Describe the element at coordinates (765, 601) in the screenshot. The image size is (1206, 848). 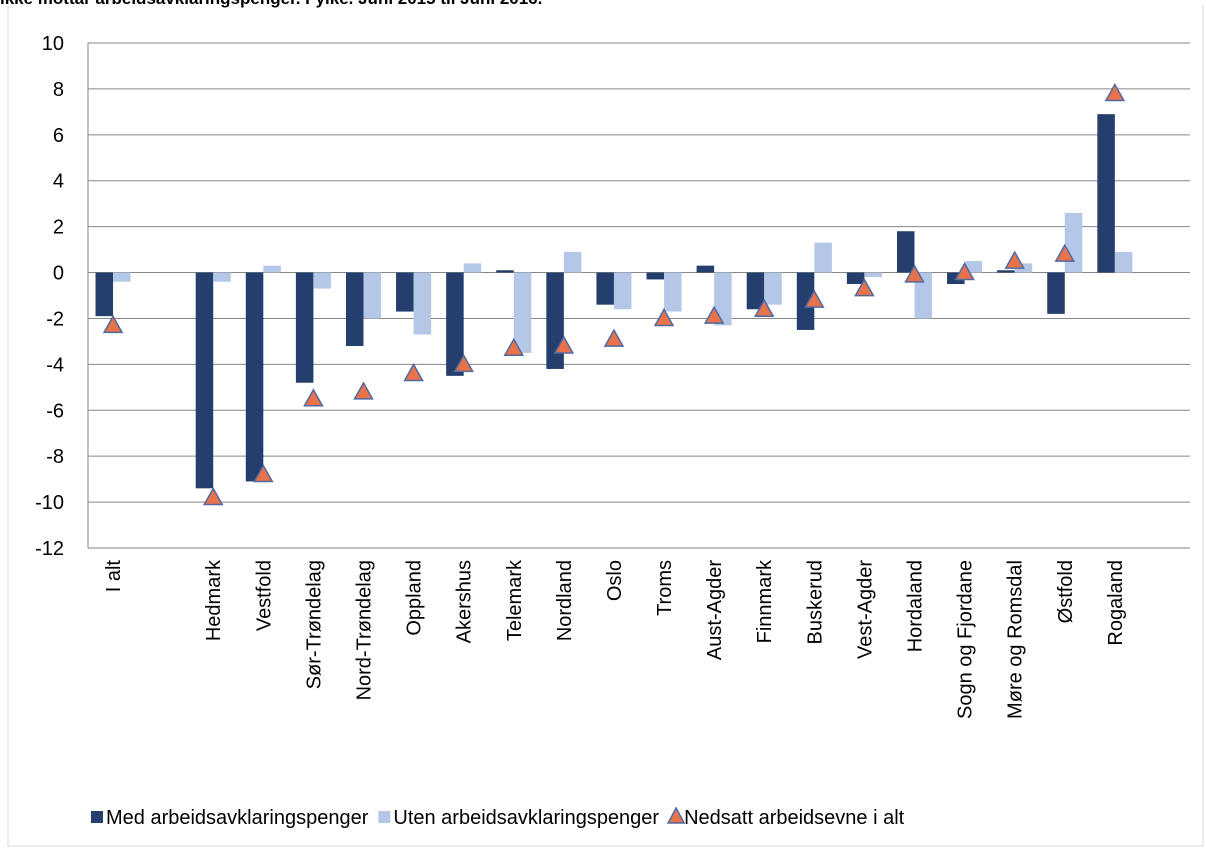
I see `x-tick-label: Finnmark` at that location.